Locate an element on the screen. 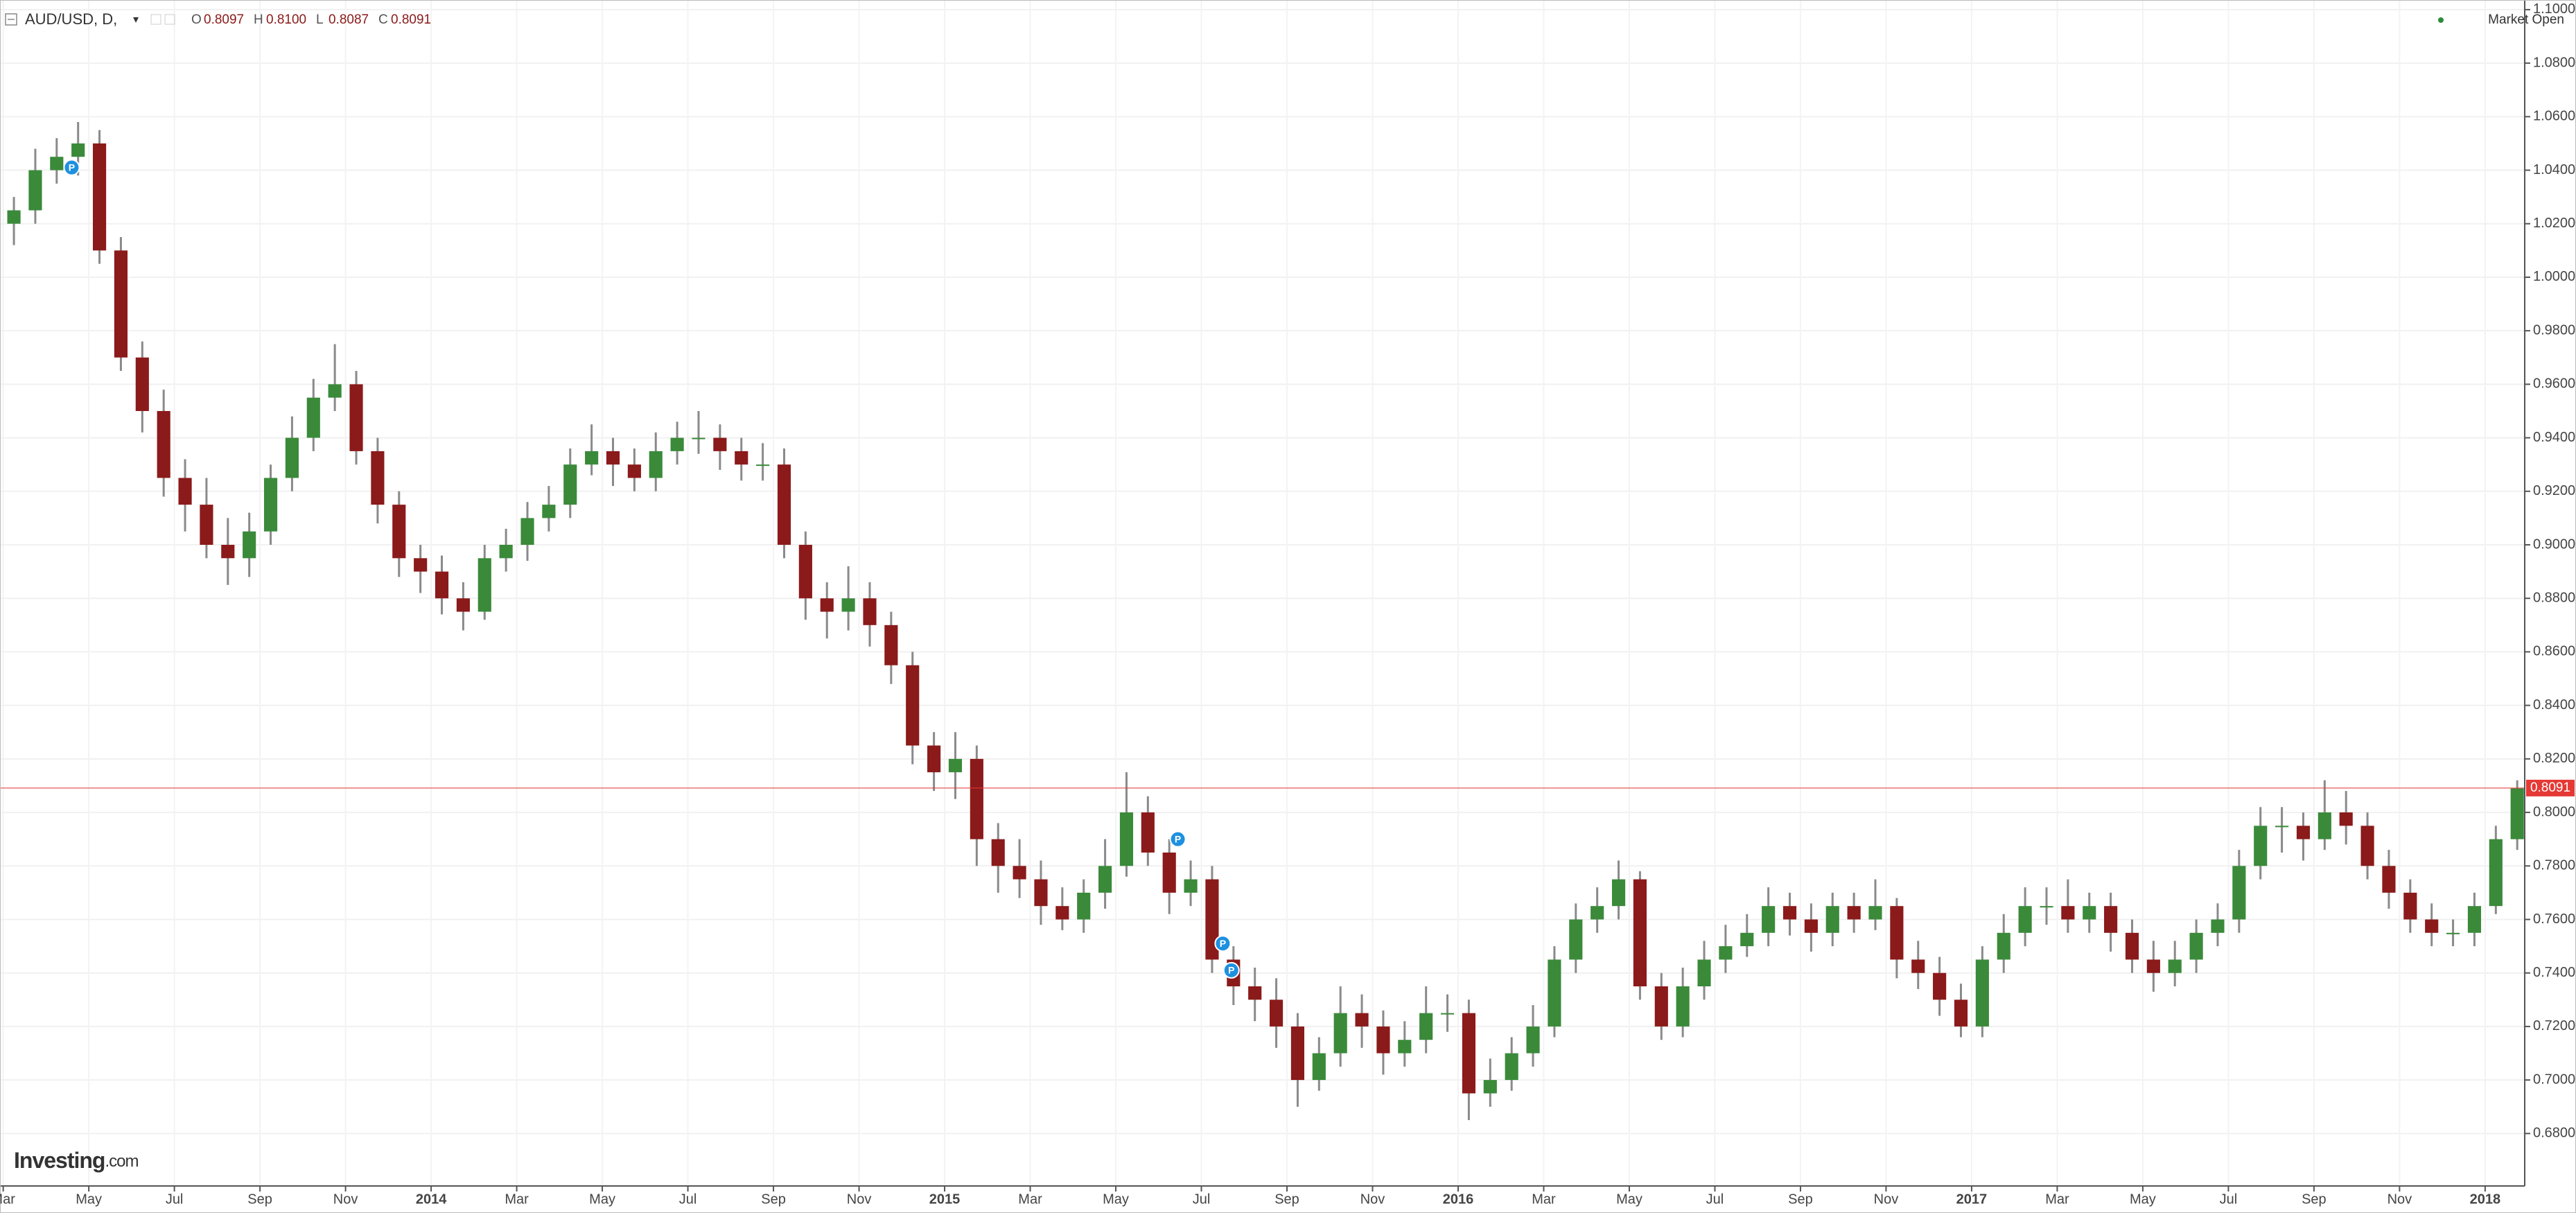 This screenshot has height=1213, width=2576. logo-brand: Investing is located at coordinates (59, 1160).